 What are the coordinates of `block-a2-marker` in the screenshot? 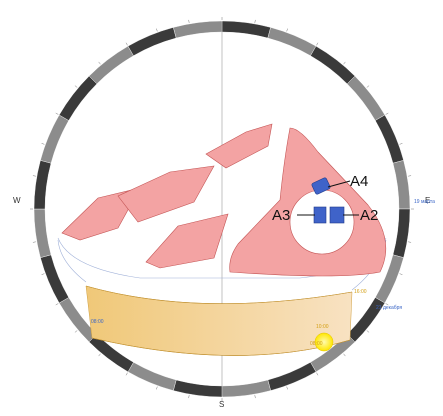 It's located at (337, 215).